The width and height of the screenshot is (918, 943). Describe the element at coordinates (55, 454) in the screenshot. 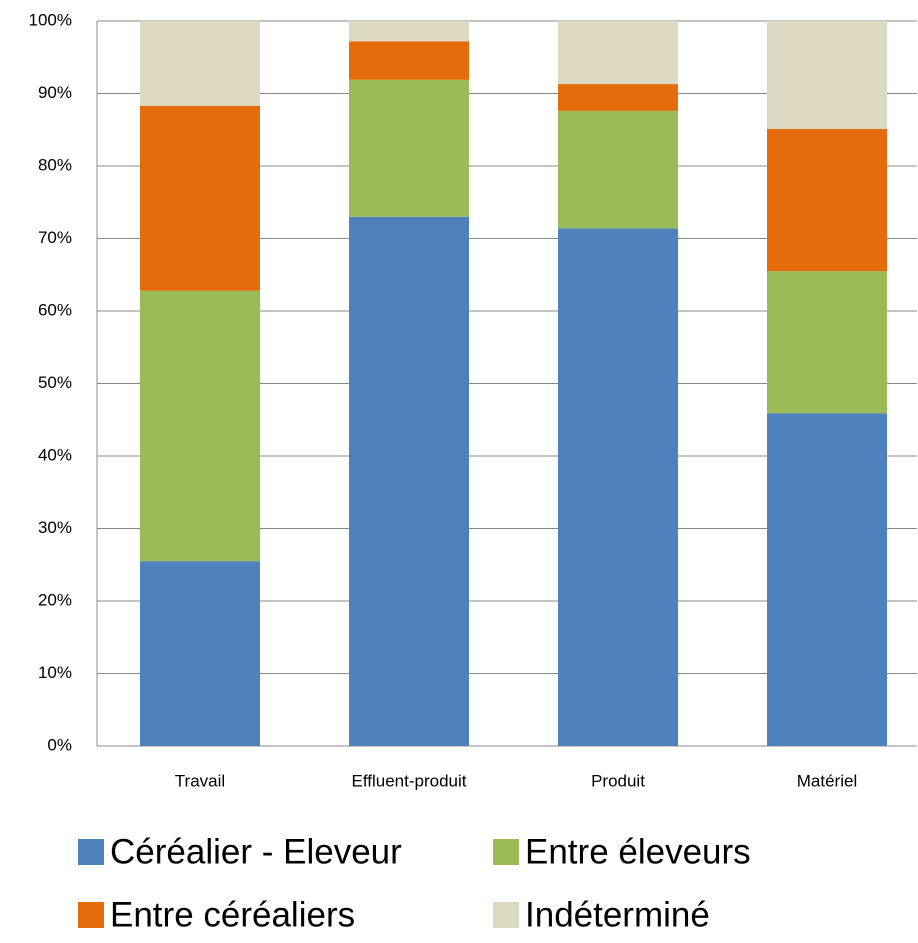

I see `y-tick-label: 40%` at that location.